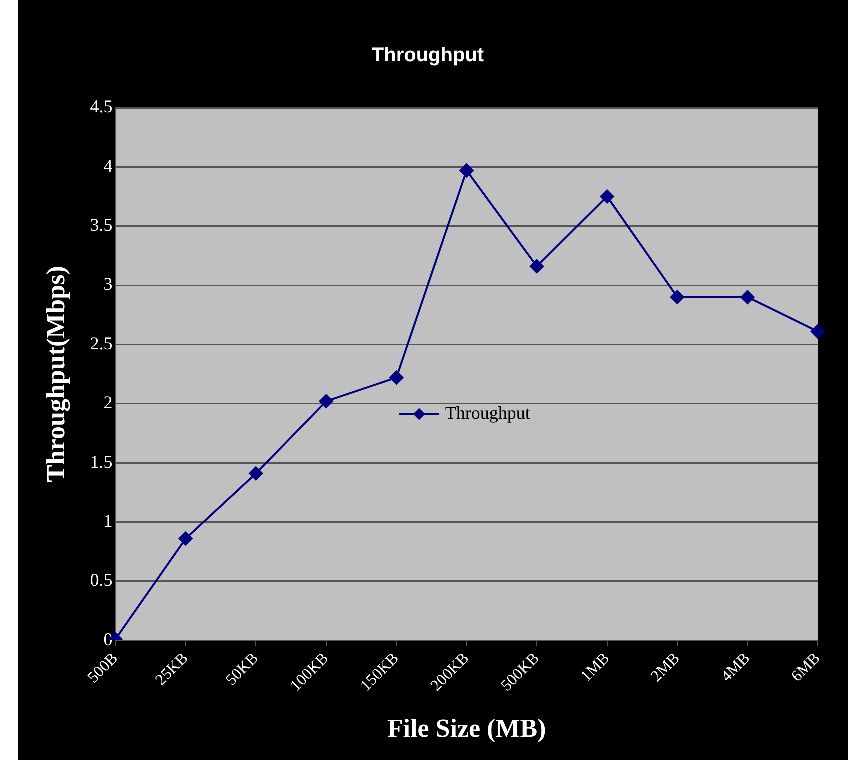 The image size is (860, 769). What do you see at coordinates (108, 166) in the screenshot?
I see `y-tick-label: 4` at bounding box center [108, 166].